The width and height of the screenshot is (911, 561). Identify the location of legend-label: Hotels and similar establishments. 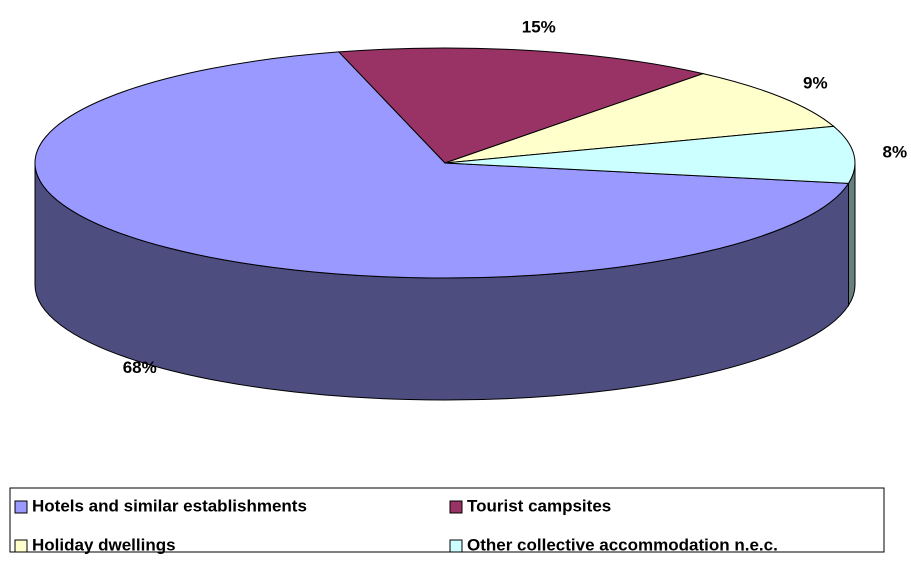
(169, 505).